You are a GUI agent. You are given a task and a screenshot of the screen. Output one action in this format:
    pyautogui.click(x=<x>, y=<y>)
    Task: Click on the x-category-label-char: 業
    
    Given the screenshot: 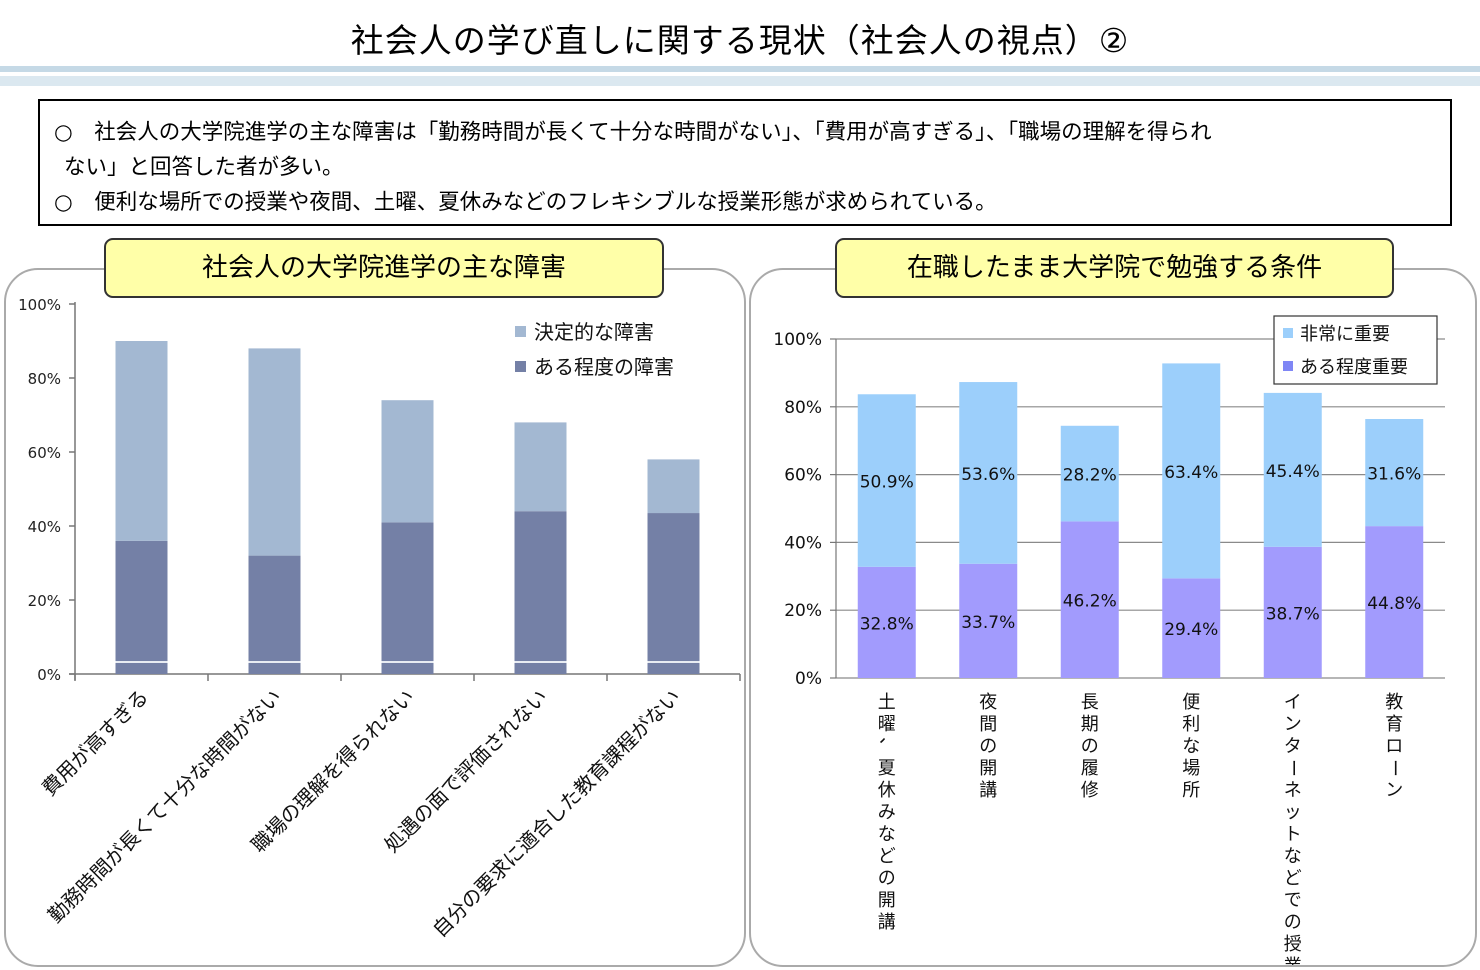 What is the action you would take?
    pyautogui.click(x=1293, y=960)
    